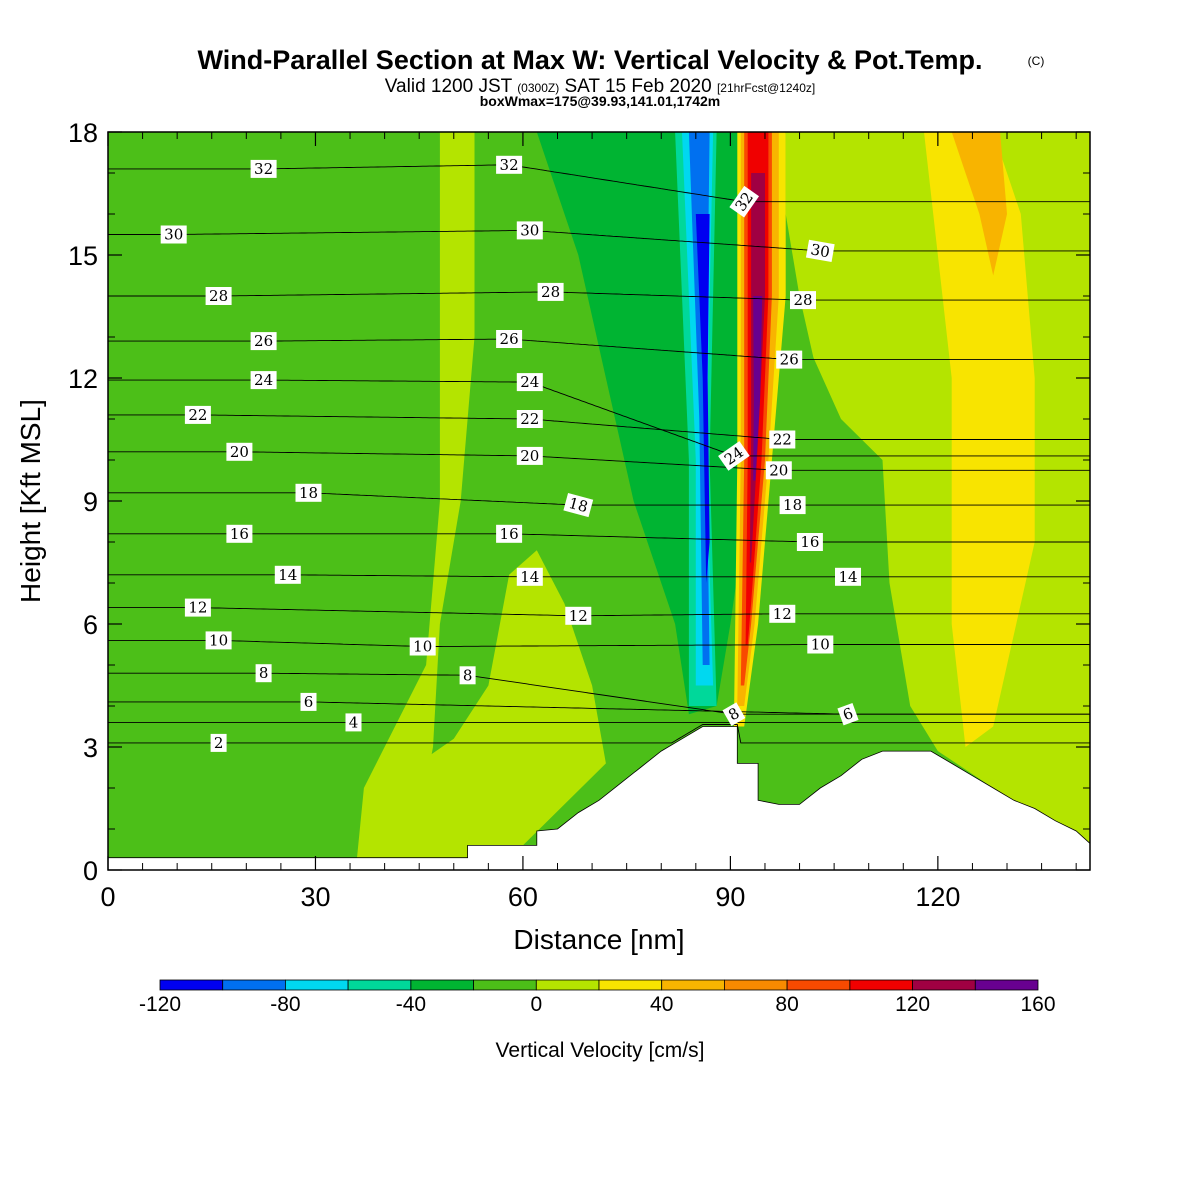 The width and height of the screenshot is (1200, 1200). Describe the element at coordinates (600, 101) in the screenshot. I see `chart-box-info: boxWmax=175@39.93,141.01,1742m` at that location.